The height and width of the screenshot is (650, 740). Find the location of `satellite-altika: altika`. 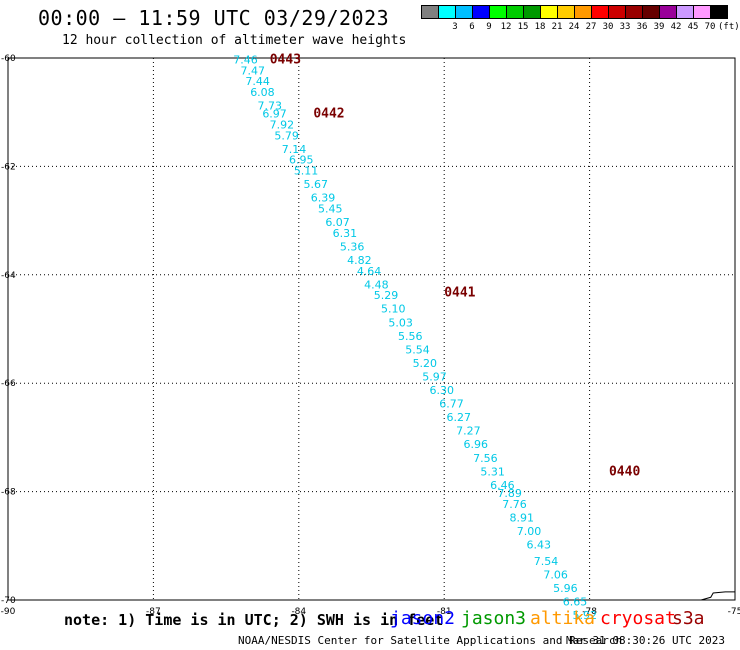

satellite-altika: altika is located at coordinates (563, 618).